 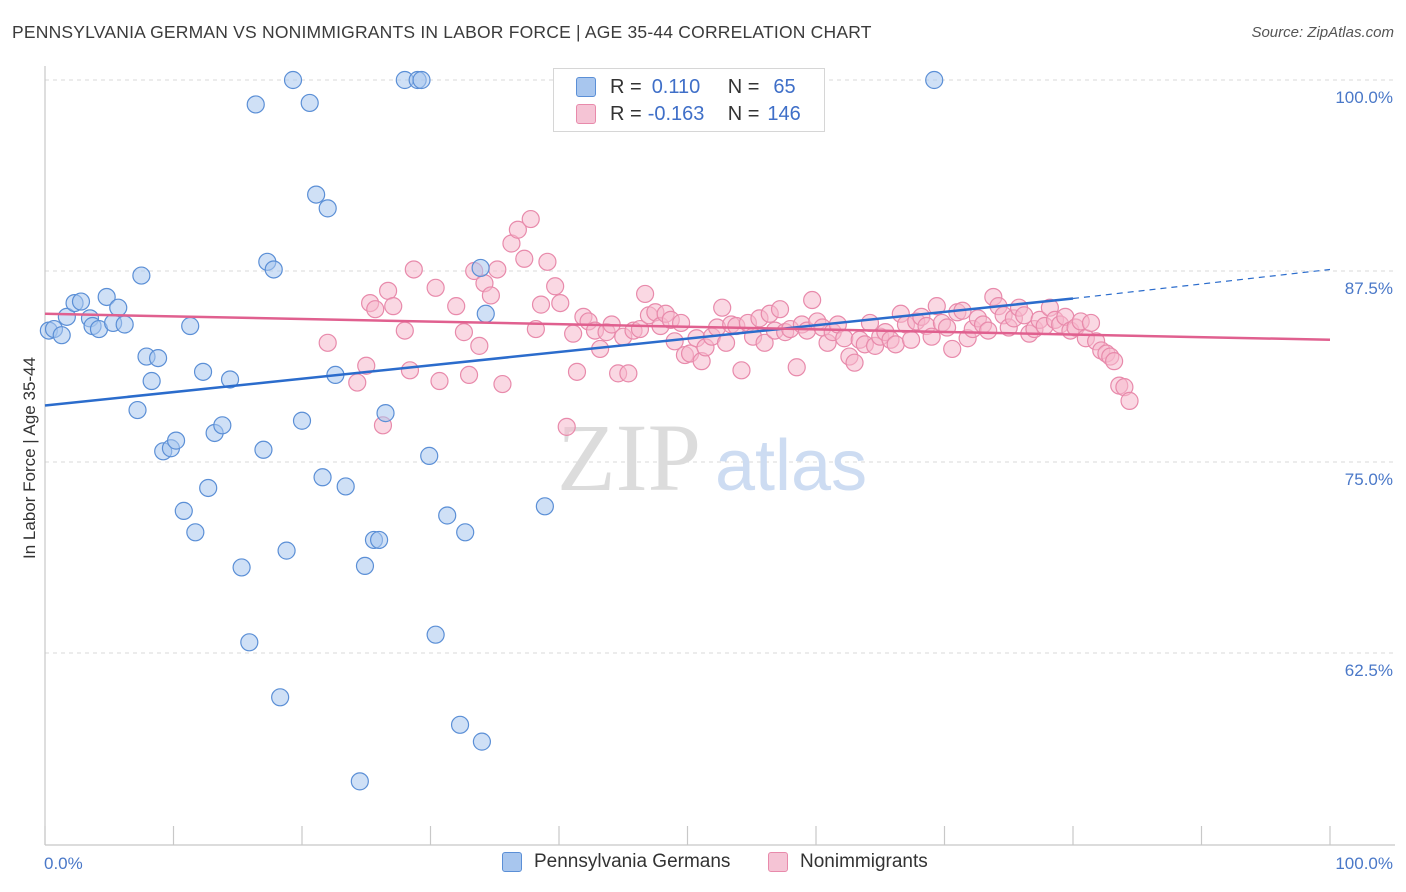 What do you see at coordinates (632, 861) in the screenshot?
I see `bottom-legend-blue-label: Pennsylvania Germans` at bounding box center [632, 861].